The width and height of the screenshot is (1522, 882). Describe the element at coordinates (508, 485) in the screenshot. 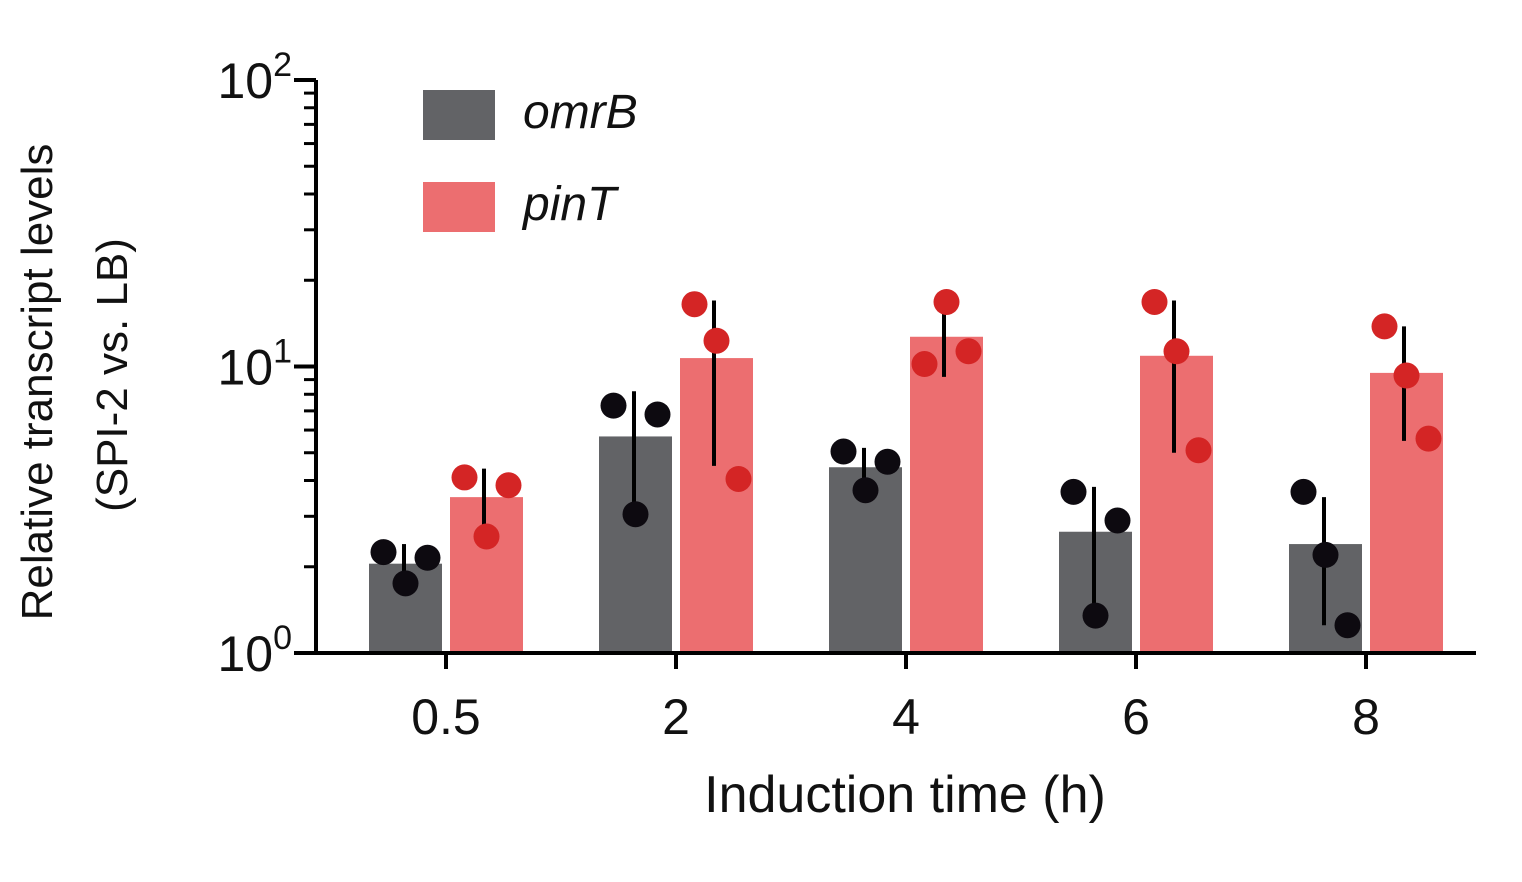

I see `data-point-pinT-0.5-3` at that location.